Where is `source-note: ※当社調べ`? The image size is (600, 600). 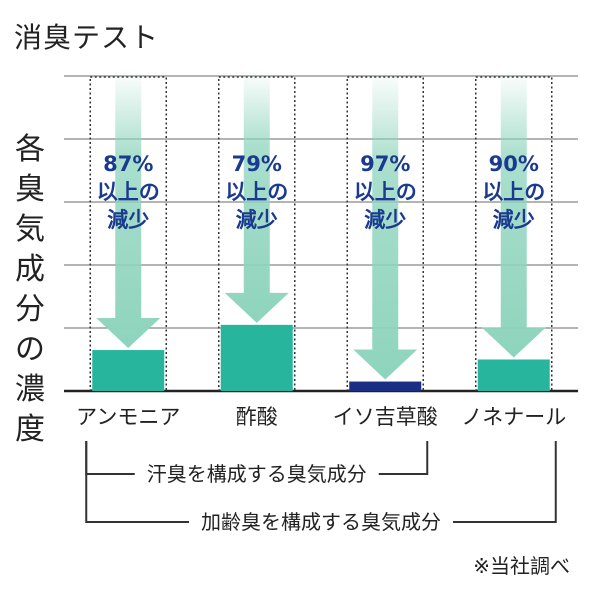
source-note: ※当社調べ is located at coordinates (521, 566).